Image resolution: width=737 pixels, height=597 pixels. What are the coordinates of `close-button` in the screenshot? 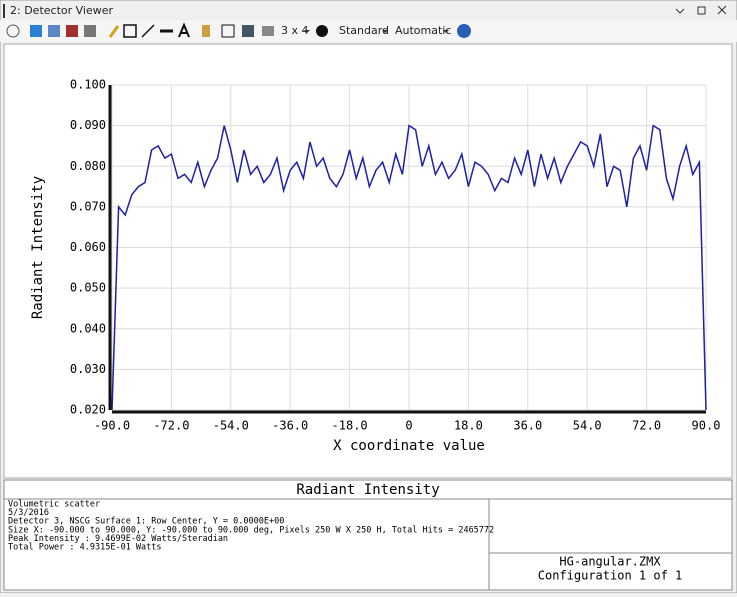 It's located at (722, 10).